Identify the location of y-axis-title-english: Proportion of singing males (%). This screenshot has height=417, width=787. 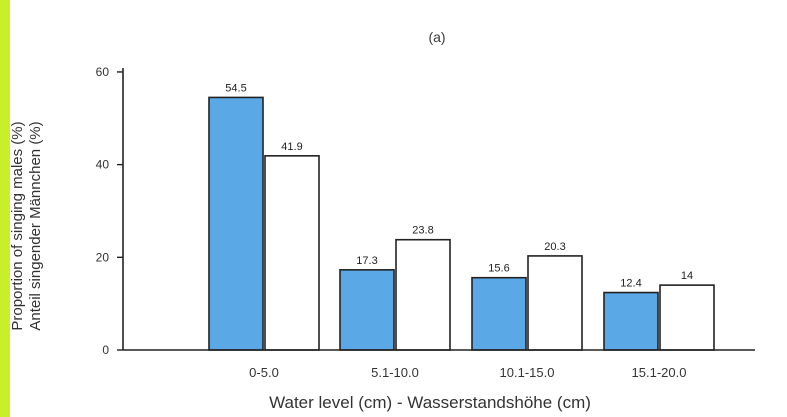
(17, 225).